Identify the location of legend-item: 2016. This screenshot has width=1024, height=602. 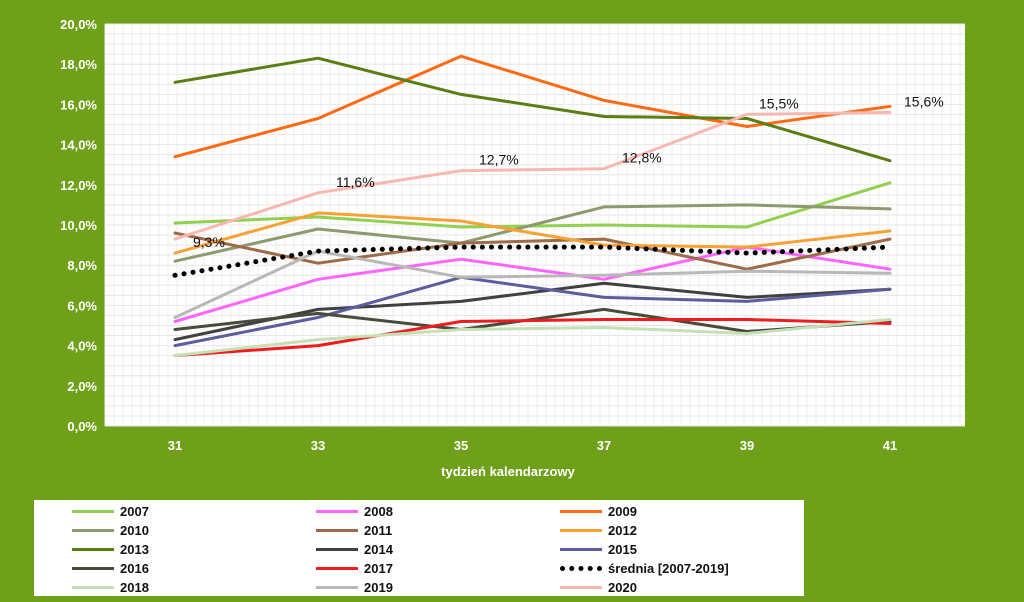
(110, 568).